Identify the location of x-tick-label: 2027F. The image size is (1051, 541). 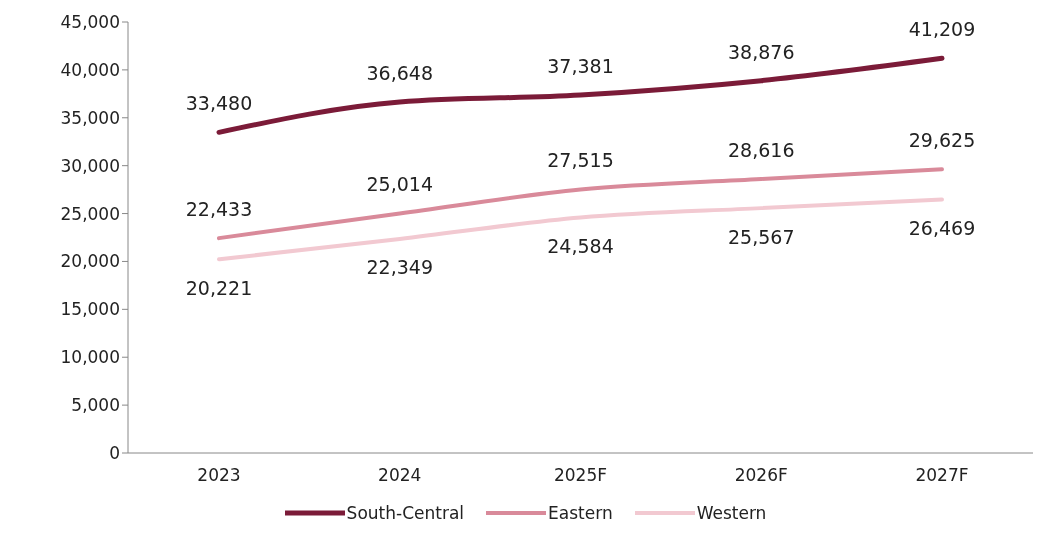
(942, 475).